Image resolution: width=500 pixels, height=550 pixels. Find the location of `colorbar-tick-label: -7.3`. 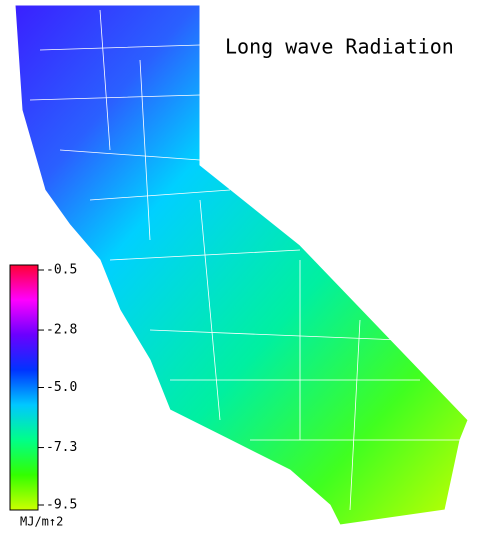

colorbar-tick-label: -7.3 is located at coordinates (61, 447).